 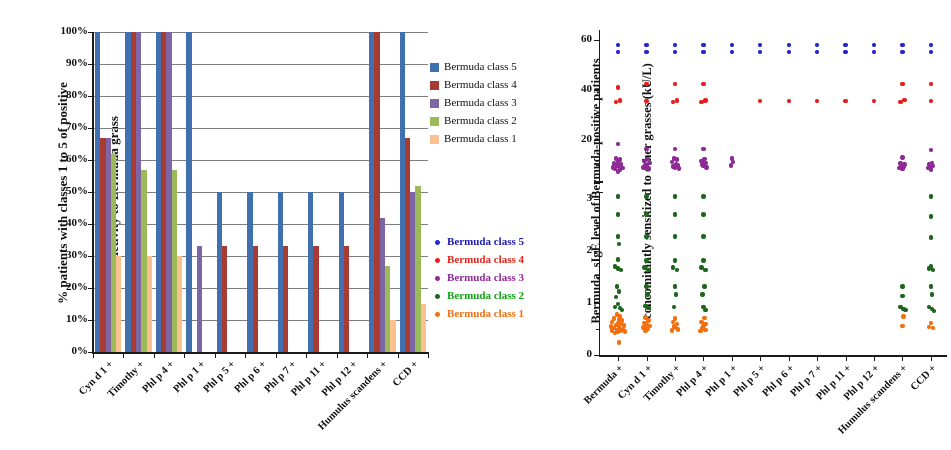 I want to click on y-tick-label: 10%, so click(x=77, y=319).